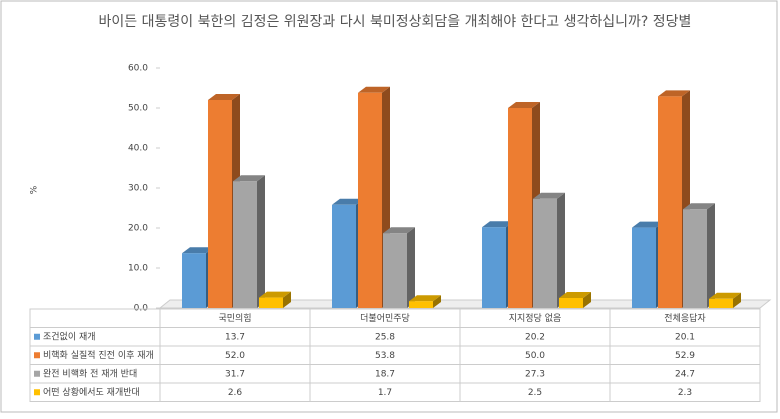 Image resolution: width=780 pixels, height=419 pixels. What do you see at coordinates (685, 393) in the screenshot?
I see `table-value: 2.3` at bounding box center [685, 393].